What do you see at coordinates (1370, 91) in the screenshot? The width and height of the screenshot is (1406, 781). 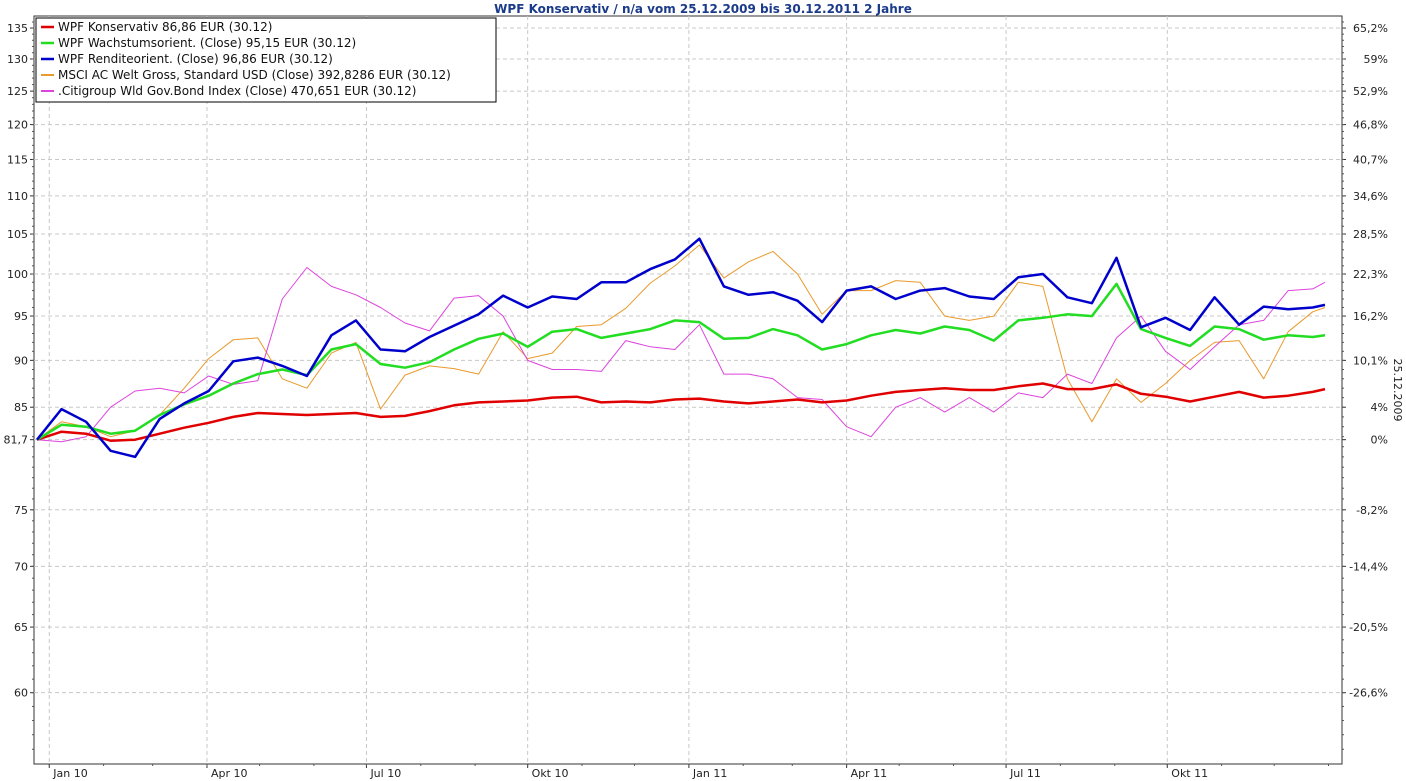 I see `right-tick-label: 52,9%` at bounding box center [1370, 91].